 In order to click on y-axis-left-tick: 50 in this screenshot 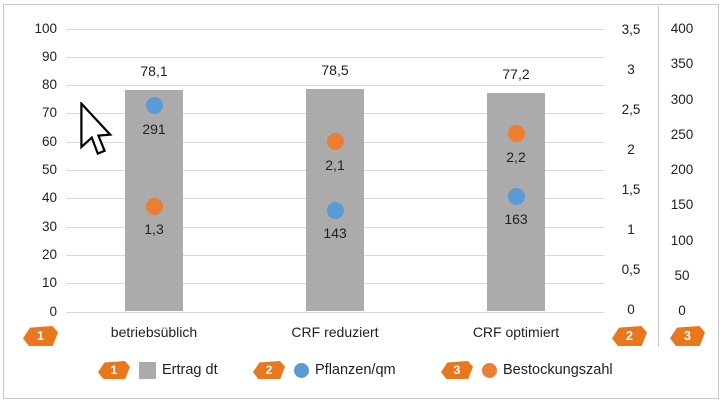, I will do `click(49, 169)`.